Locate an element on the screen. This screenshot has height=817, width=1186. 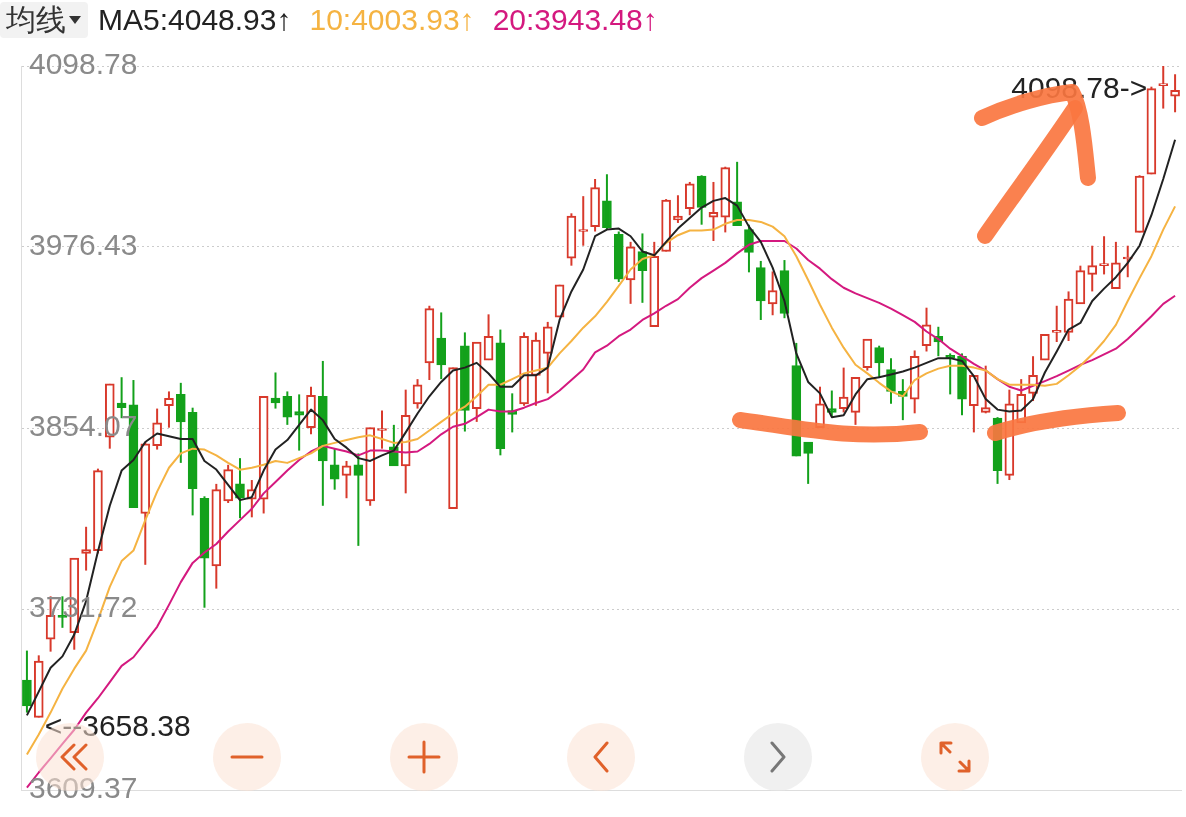
annotation: 4098.78-> is located at coordinates (1079, 88).